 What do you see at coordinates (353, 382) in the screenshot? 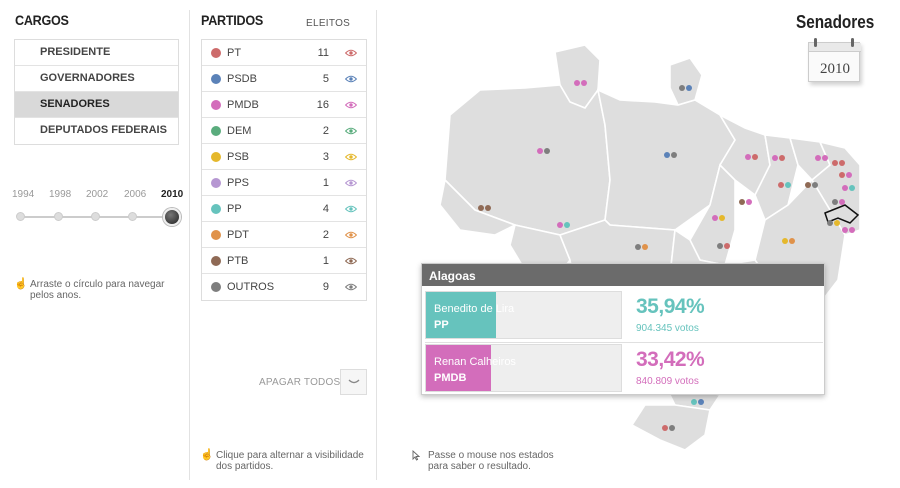
I see `apagar-todos-button` at bounding box center [353, 382].